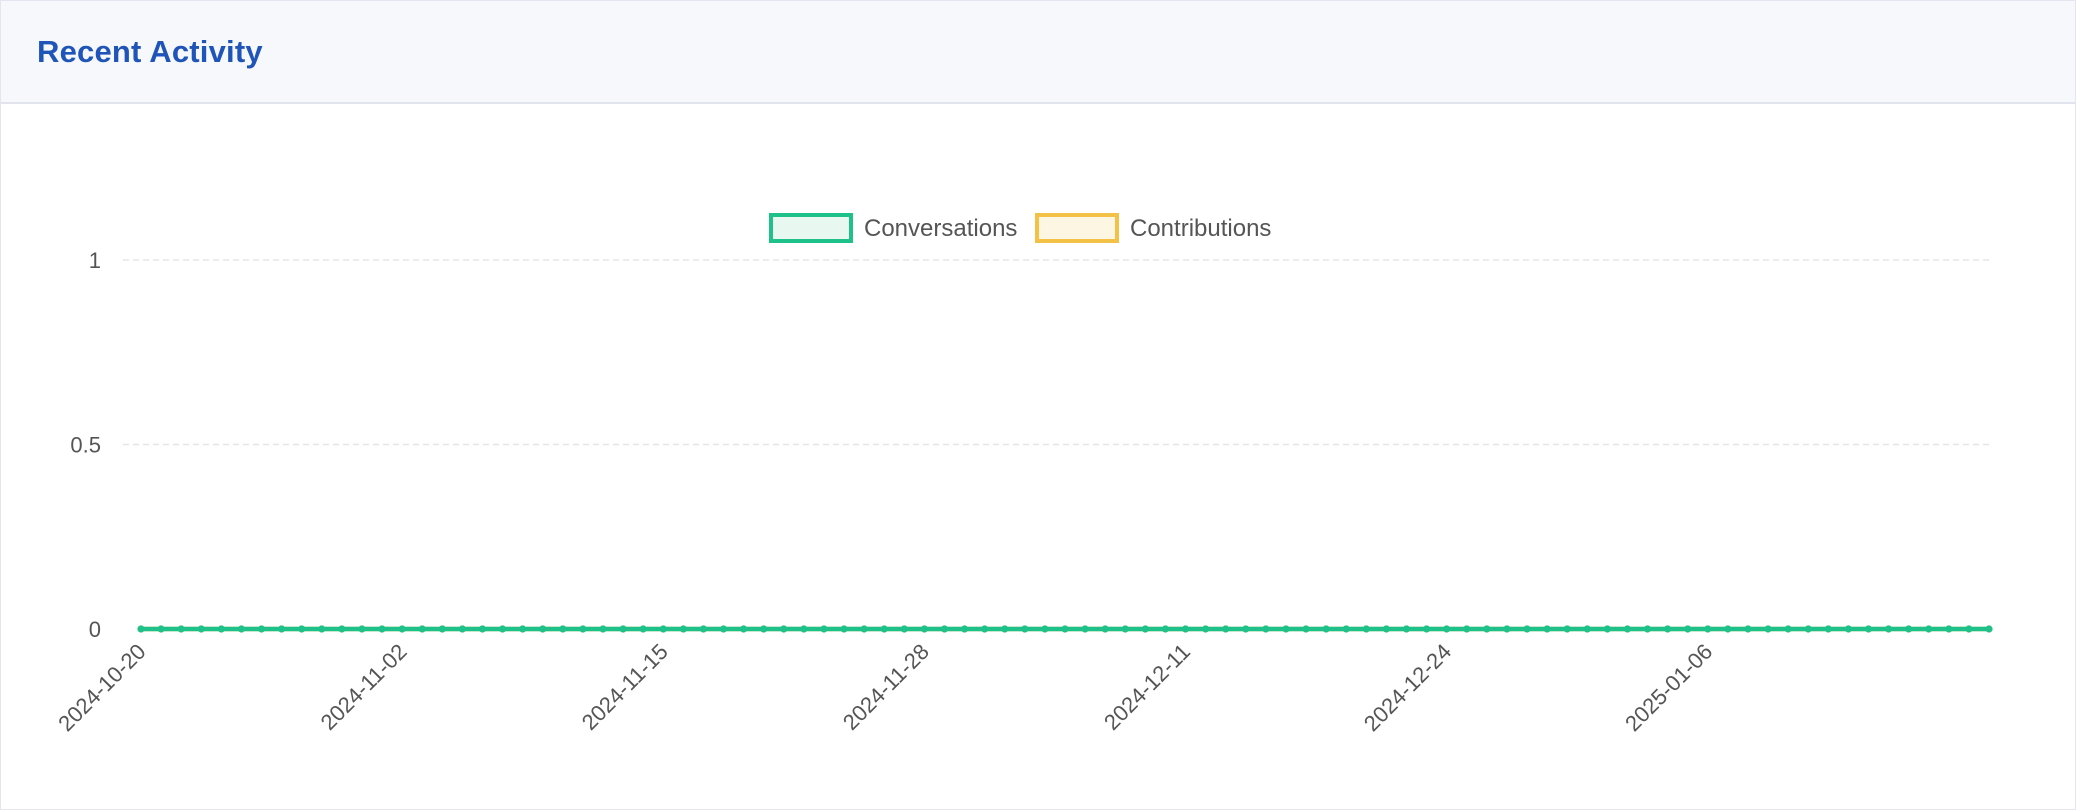 Image resolution: width=2076 pixels, height=811 pixels. Describe the element at coordinates (1020, 228) in the screenshot. I see `chart-legend: Conversations Contributions` at that location.